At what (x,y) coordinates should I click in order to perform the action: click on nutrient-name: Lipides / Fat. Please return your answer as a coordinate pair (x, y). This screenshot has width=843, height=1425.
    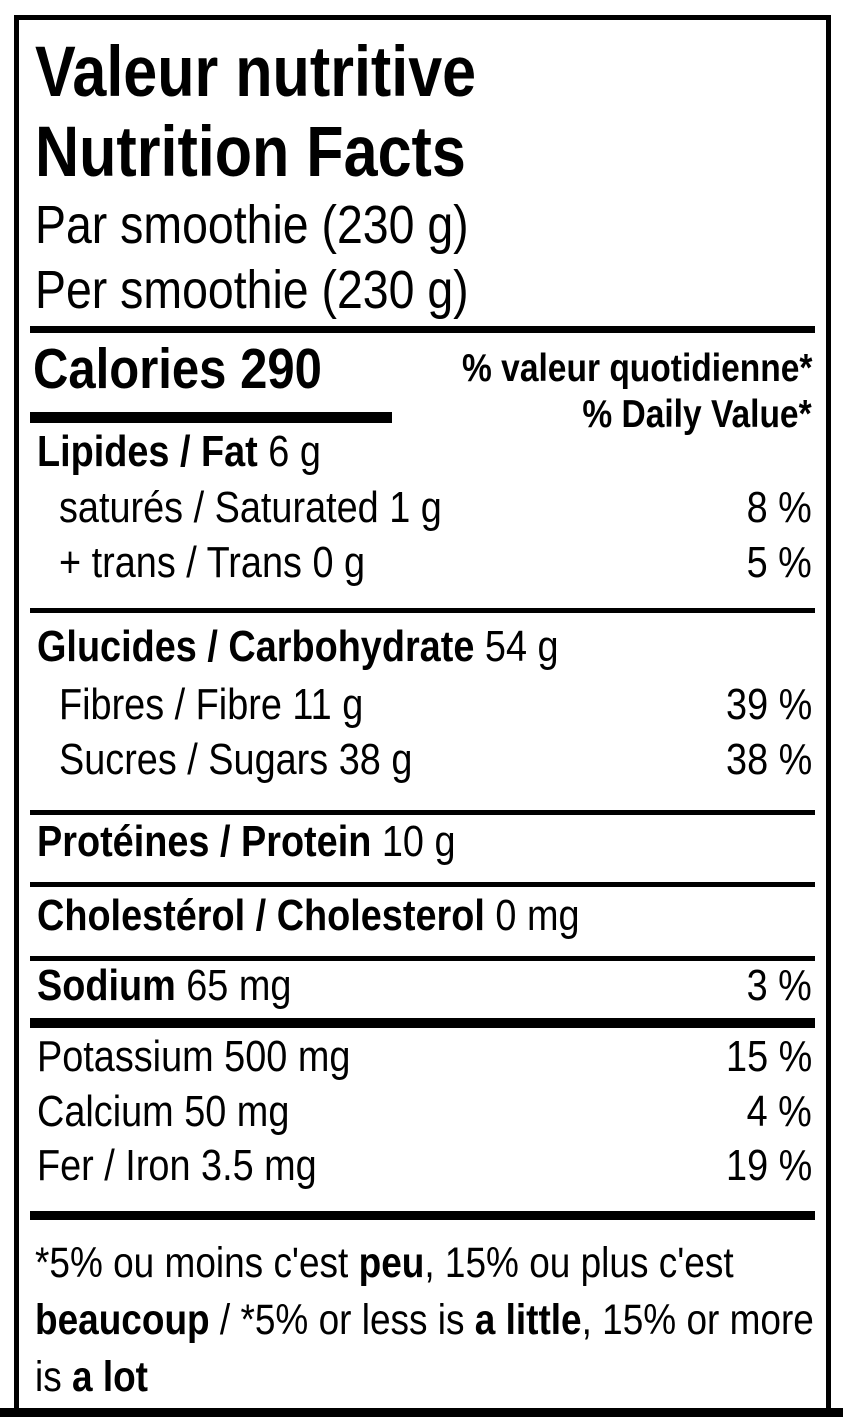
    Looking at the image, I should click on (147, 451).